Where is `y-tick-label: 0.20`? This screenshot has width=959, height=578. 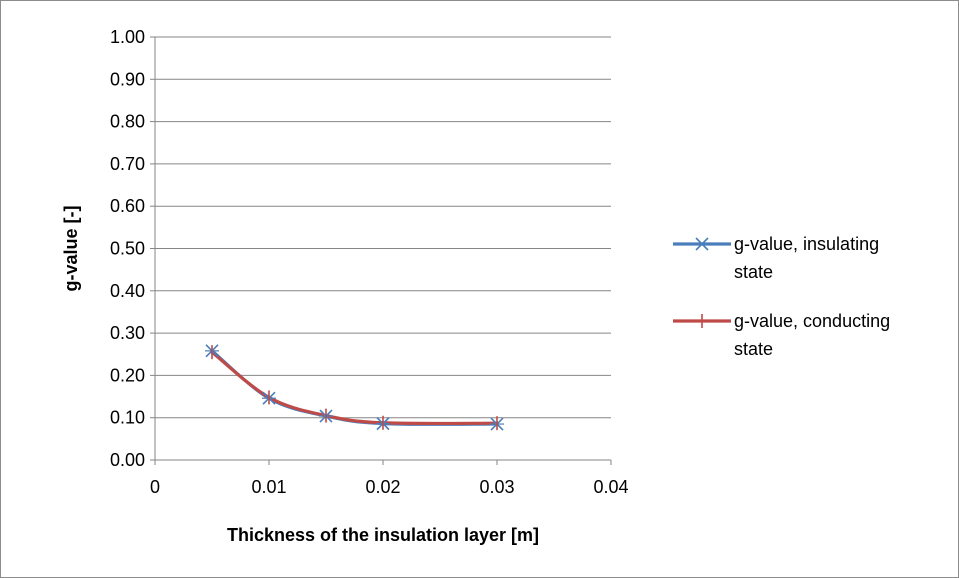 y-tick-label: 0.20 is located at coordinates (127, 375).